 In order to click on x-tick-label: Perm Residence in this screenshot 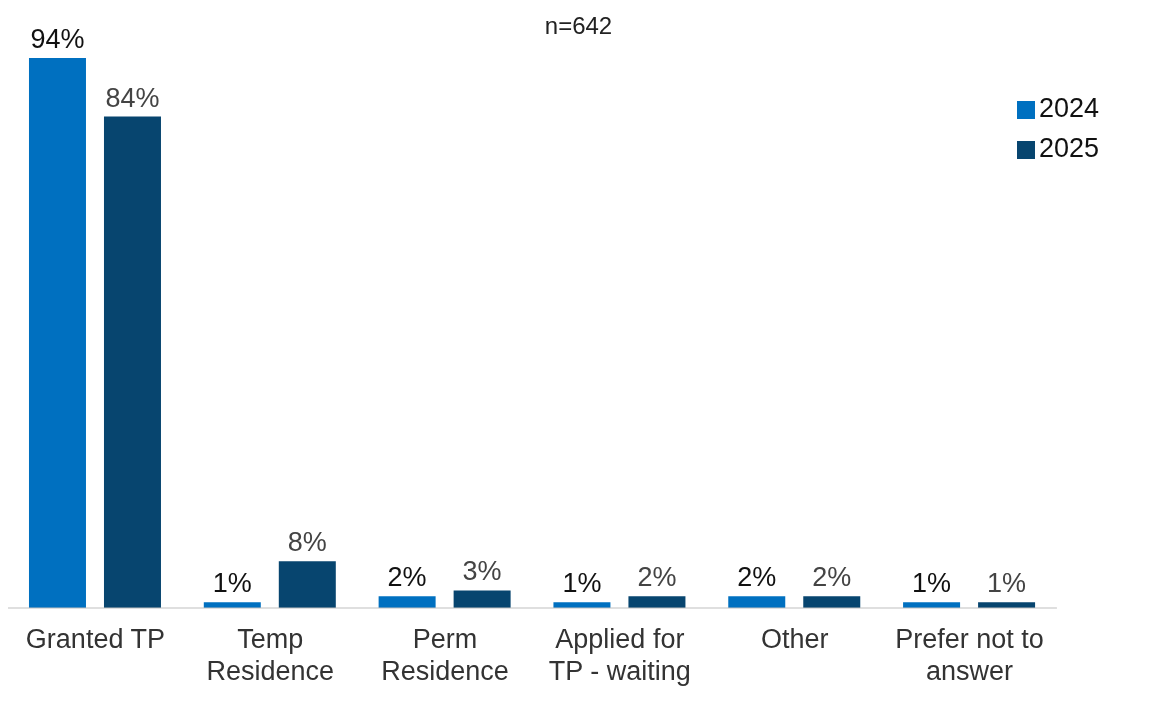, I will do `click(445, 655)`.